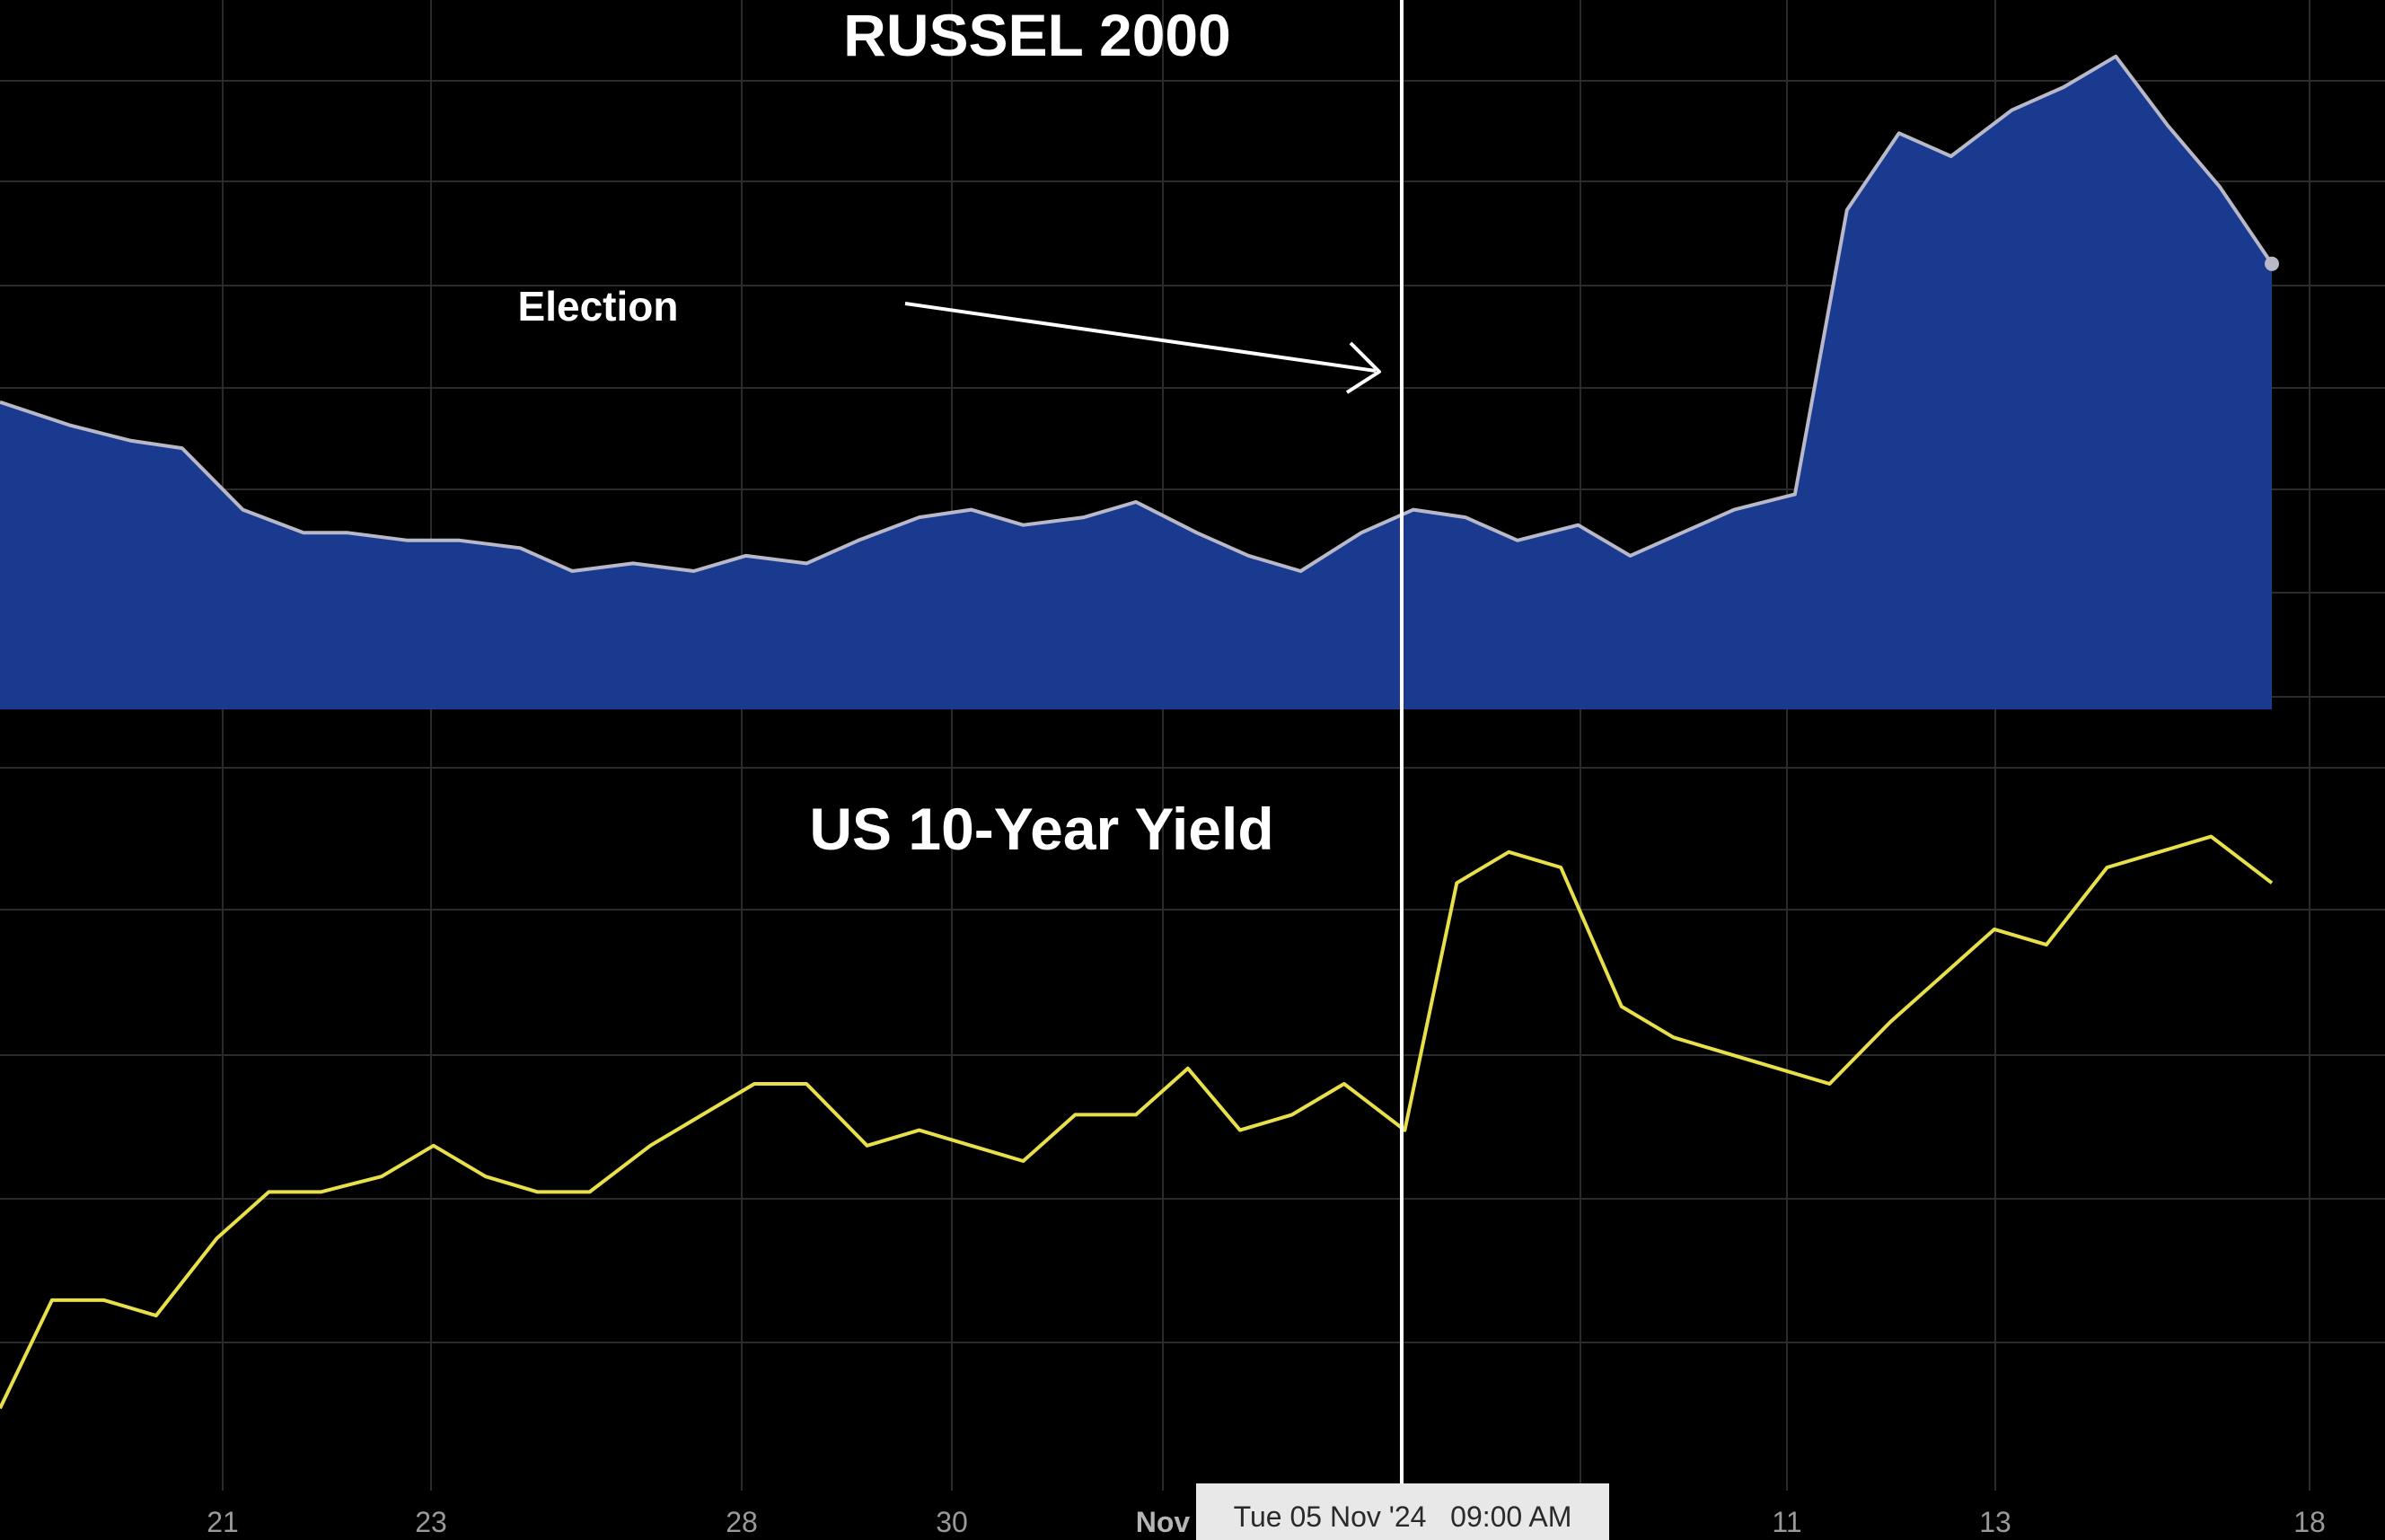  What do you see at coordinates (598, 306) in the screenshot?
I see `election-annotation: Election` at bounding box center [598, 306].